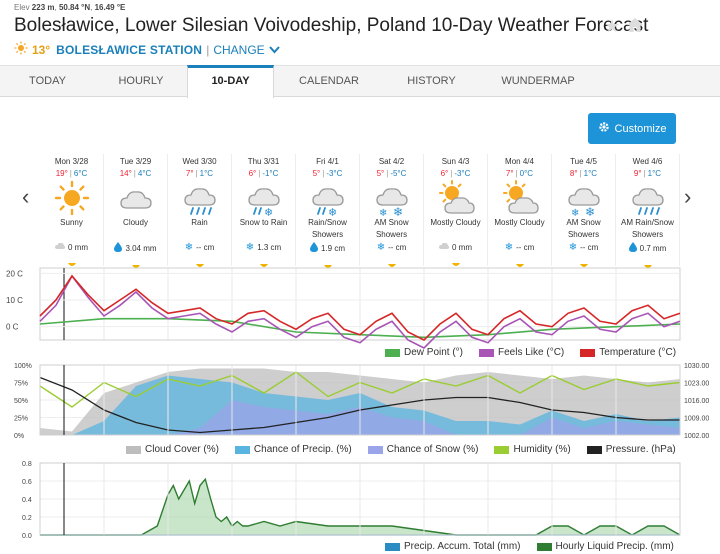 This screenshot has width=720, height=554. I want to click on y-tick-label: 0 C, so click(12, 327).